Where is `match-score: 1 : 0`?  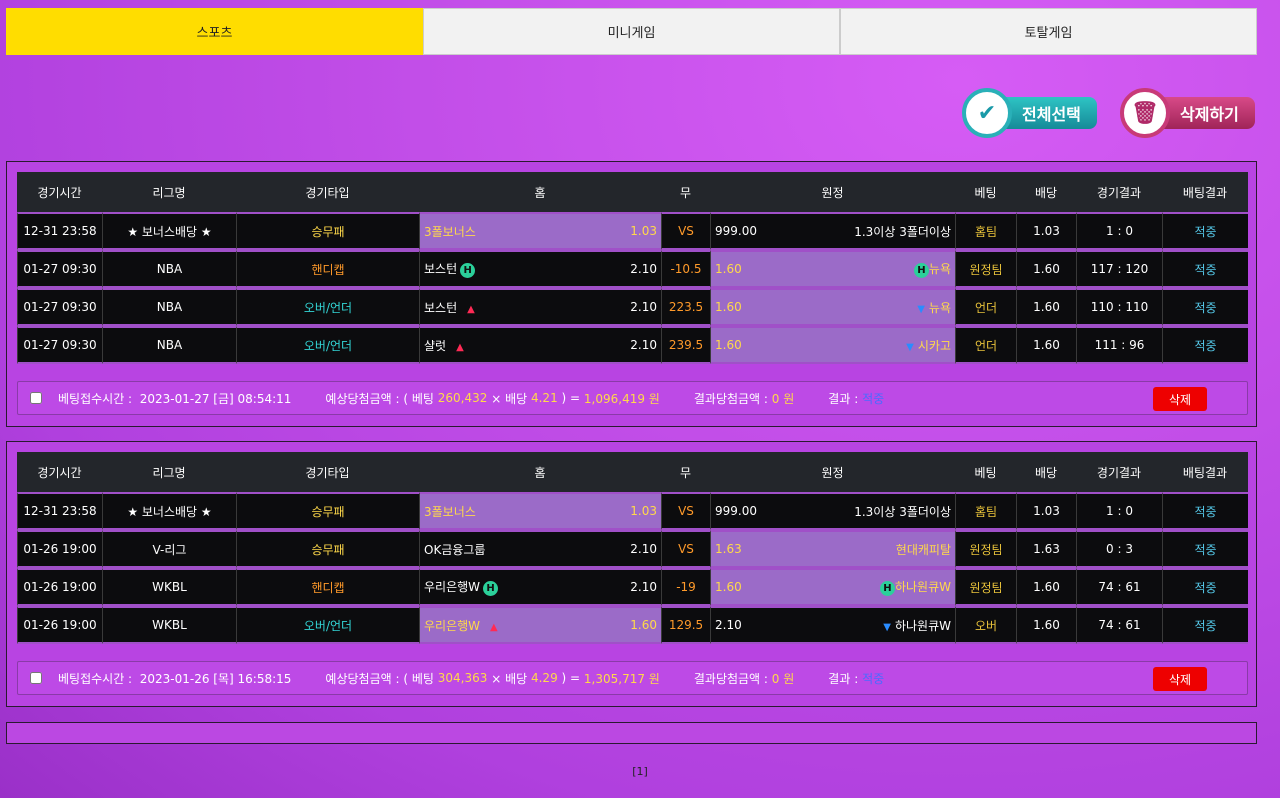 match-score: 1 : 0 is located at coordinates (1119, 231).